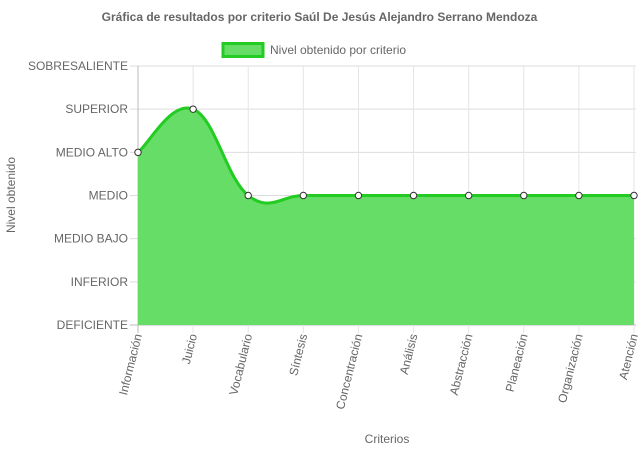 The height and width of the screenshot is (457, 639). What do you see at coordinates (108, 196) in the screenshot?
I see `y-tick-label: MEDIO` at bounding box center [108, 196].